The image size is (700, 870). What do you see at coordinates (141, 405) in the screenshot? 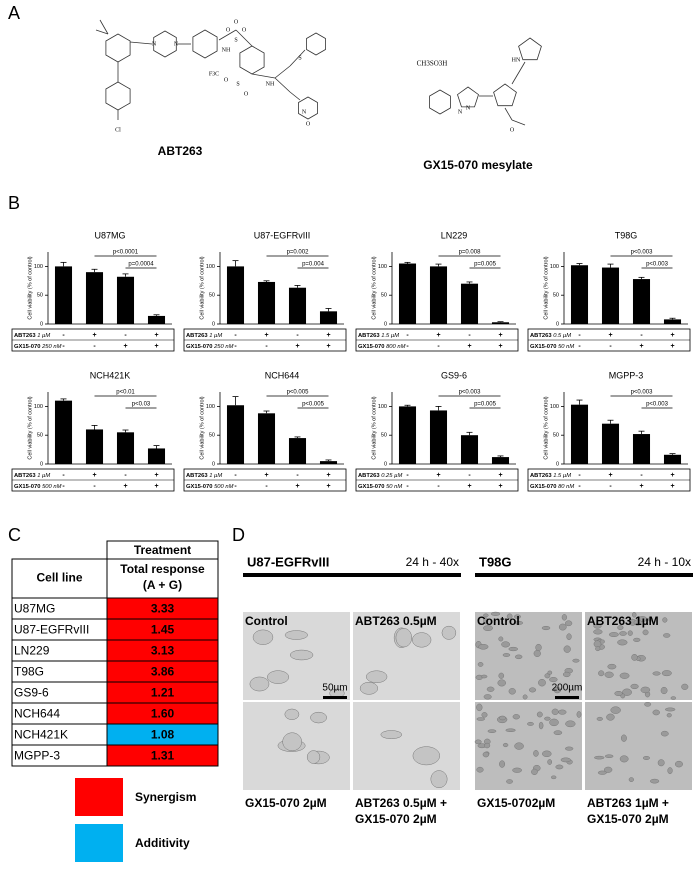
I see `p-value: p<0.03` at bounding box center [141, 405].